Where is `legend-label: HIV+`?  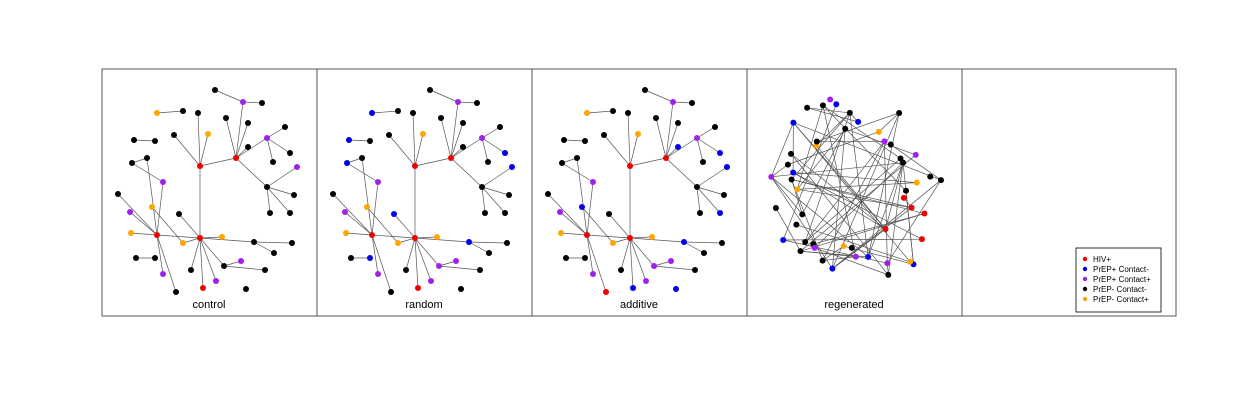 legend-label: HIV+ is located at coordinates (1102, 259).